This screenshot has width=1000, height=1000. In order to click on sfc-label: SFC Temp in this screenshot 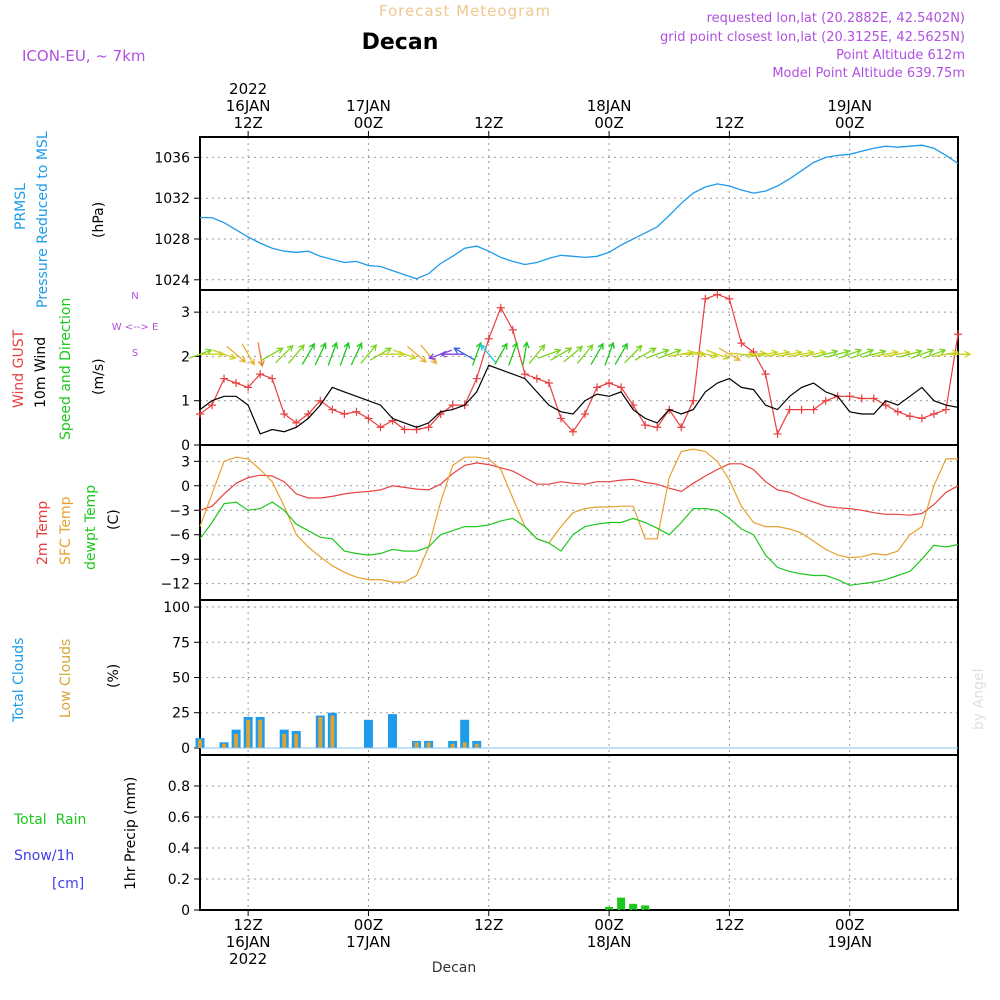, I will do `click(66, 530)`.